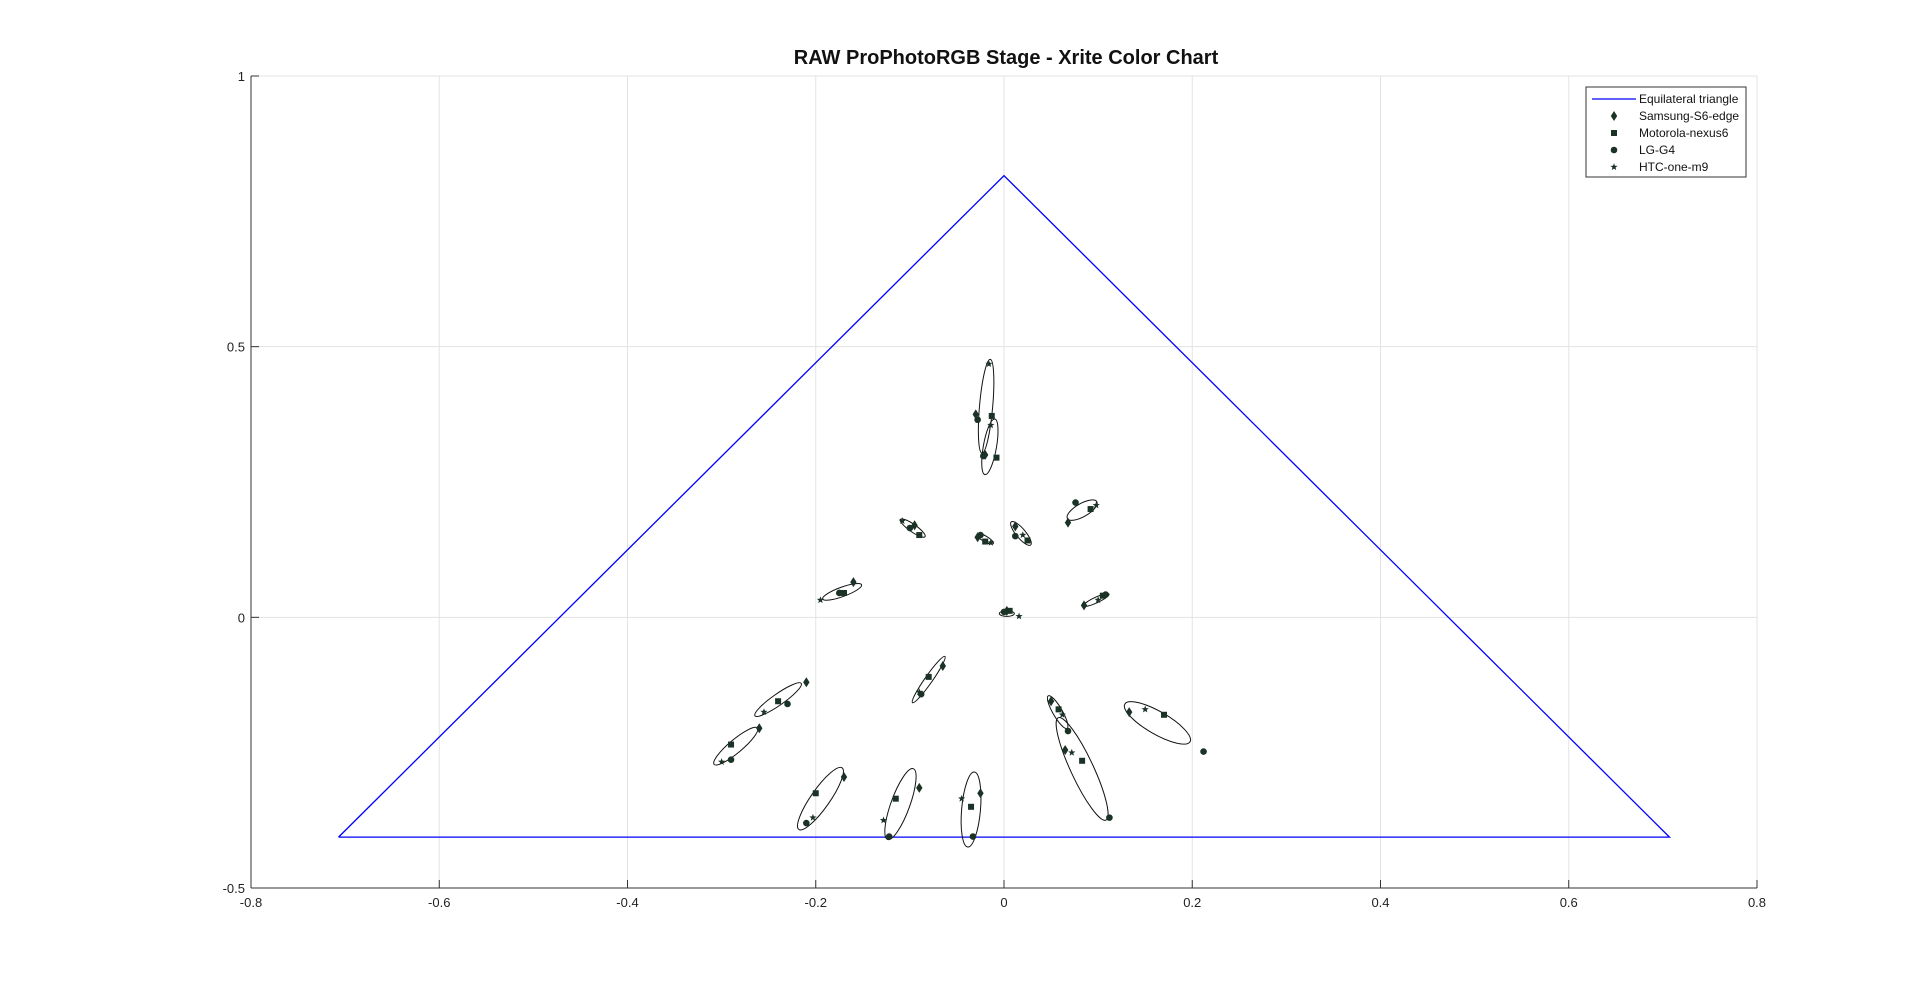 The height and width of the screenshot is (985, 1920). I want to click on x-tick-label: 0.4, so click(1380, 902).